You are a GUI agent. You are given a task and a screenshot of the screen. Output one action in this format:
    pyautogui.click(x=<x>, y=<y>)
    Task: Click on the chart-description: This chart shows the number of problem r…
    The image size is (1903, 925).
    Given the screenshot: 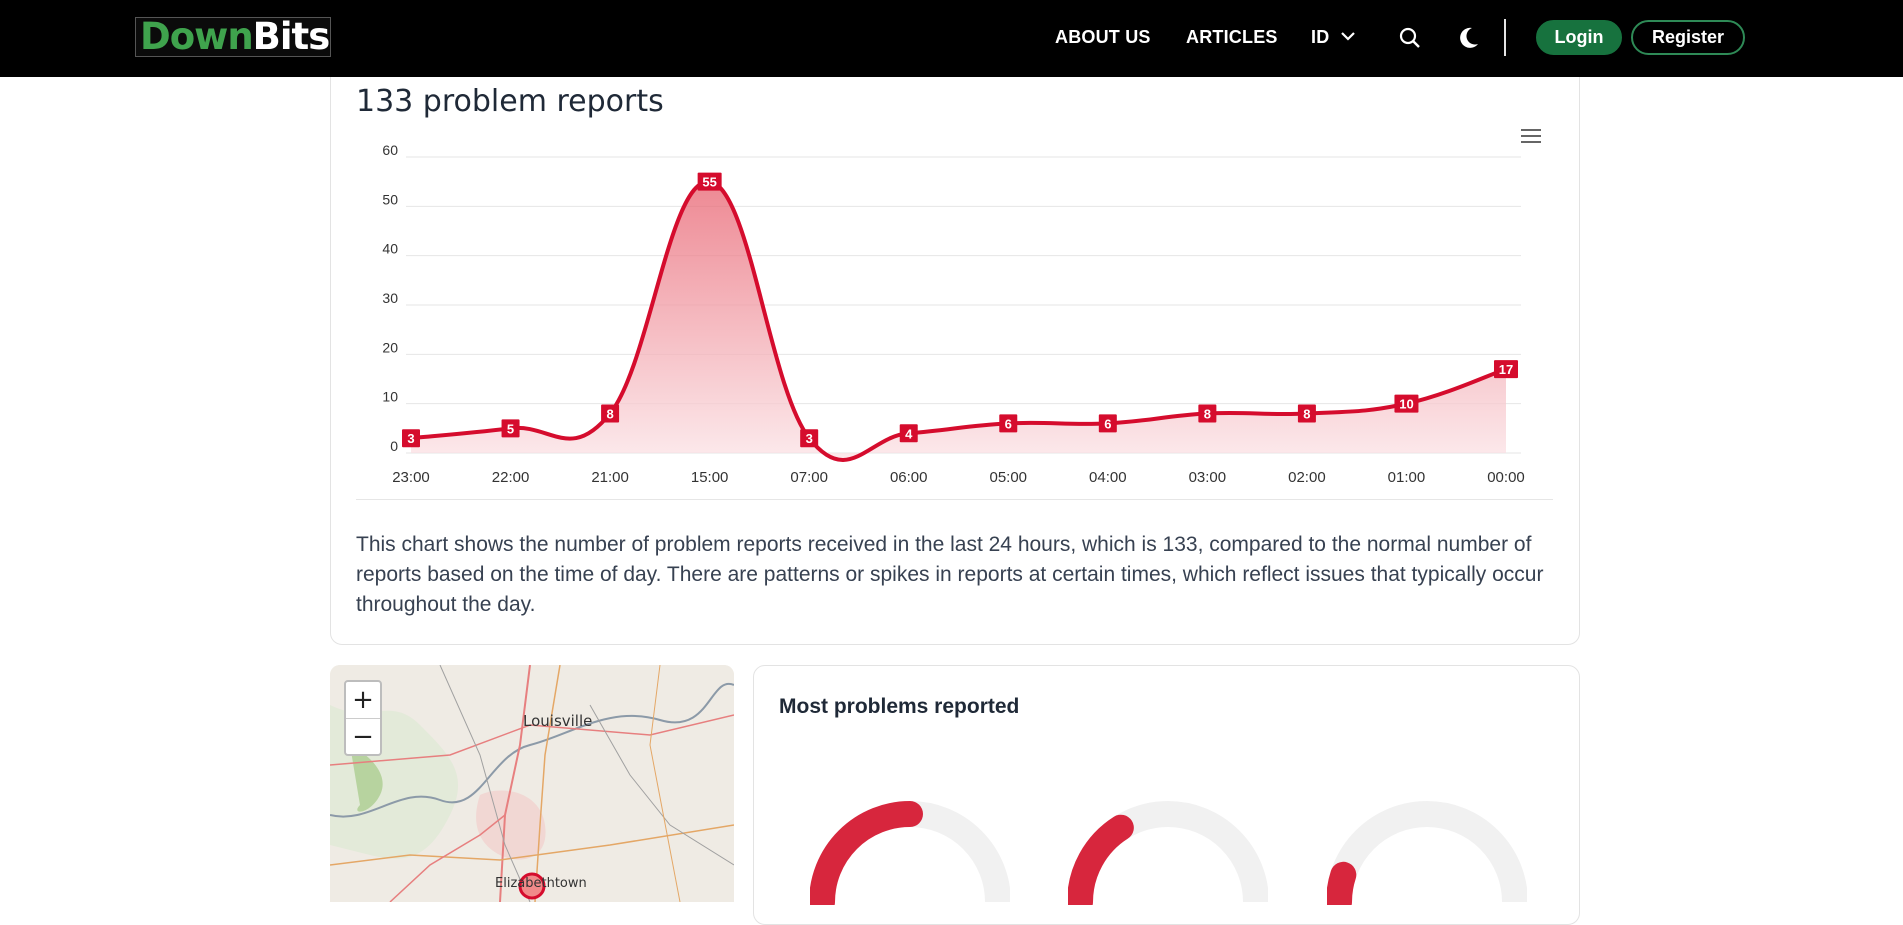 What is the action you would take?
    pyautogui.click(x=950, y=574)
    